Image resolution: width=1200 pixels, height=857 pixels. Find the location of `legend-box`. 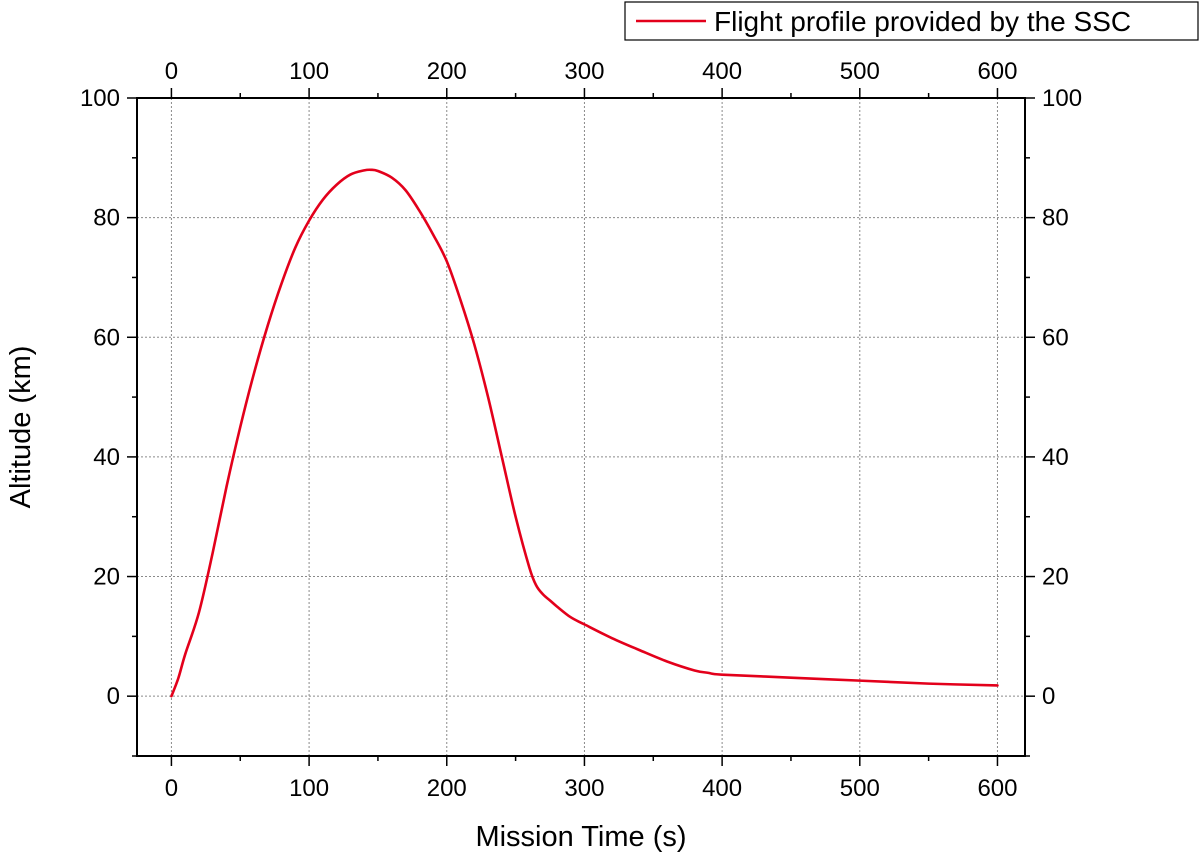

legend-box is located at coordinates (911, 21).